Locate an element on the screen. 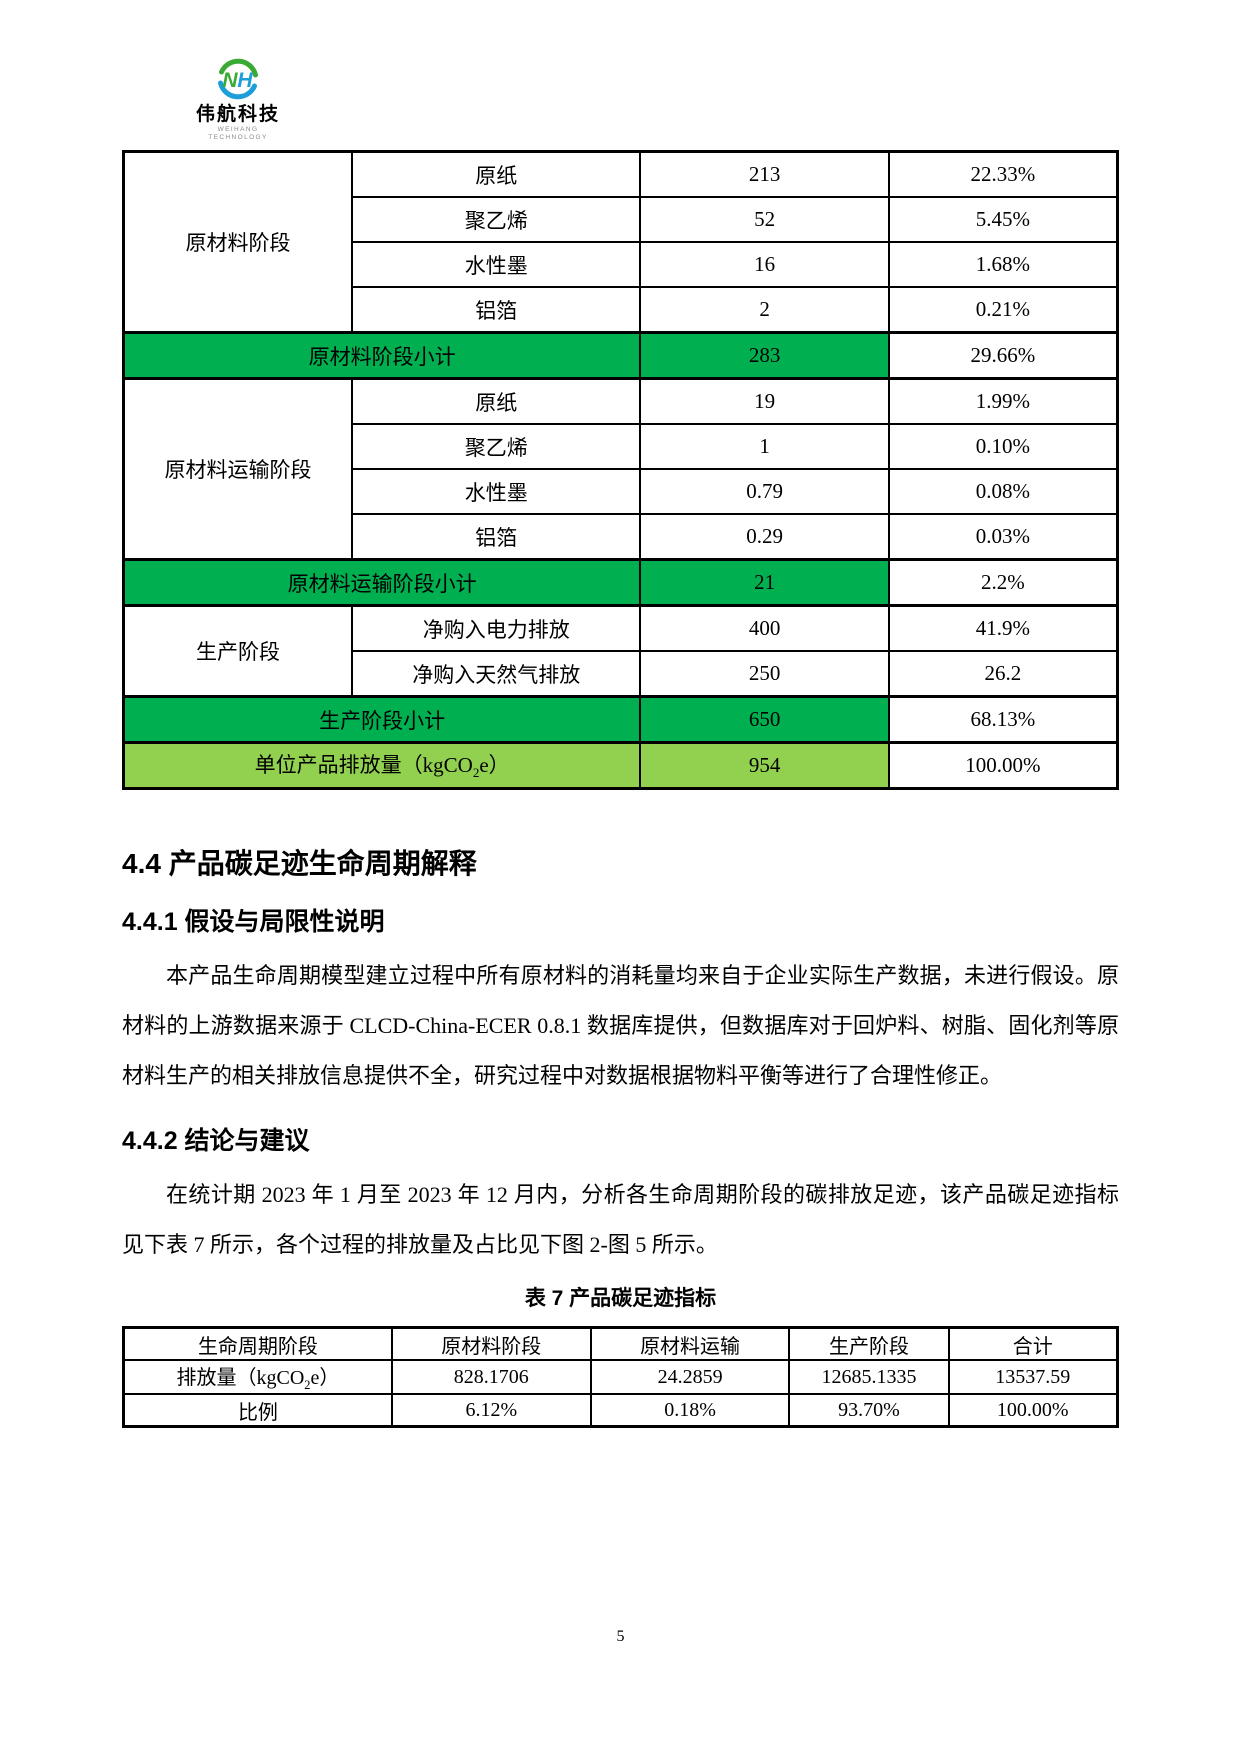 The width and height of the screenshot is (1241, 1754). table-cell: 12685.1335 is located at coordinates (869, 1377).